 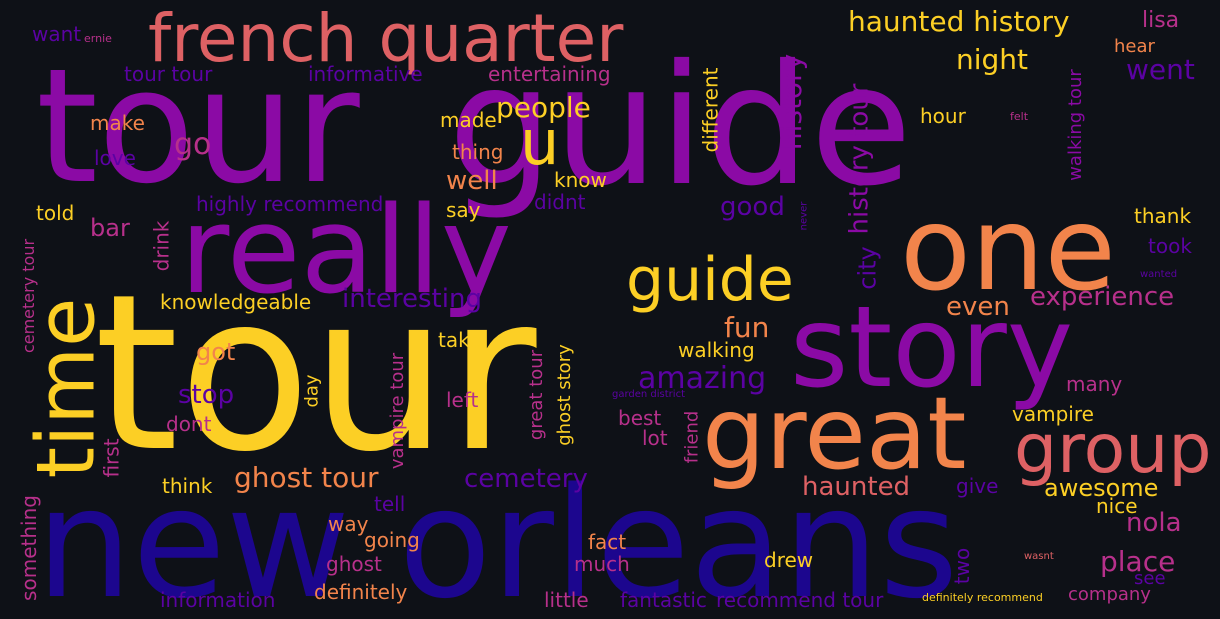 I want to click on word: cemetery, so click(x=526, y=479).